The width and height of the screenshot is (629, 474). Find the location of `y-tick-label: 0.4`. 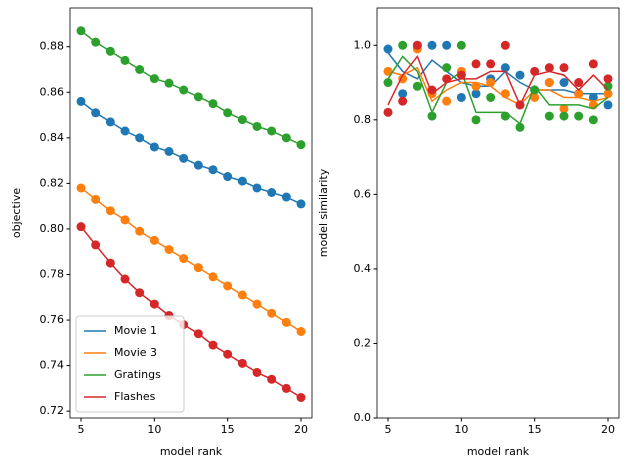

y-tick-label: 0.4 is located at coordinates (363, 268).